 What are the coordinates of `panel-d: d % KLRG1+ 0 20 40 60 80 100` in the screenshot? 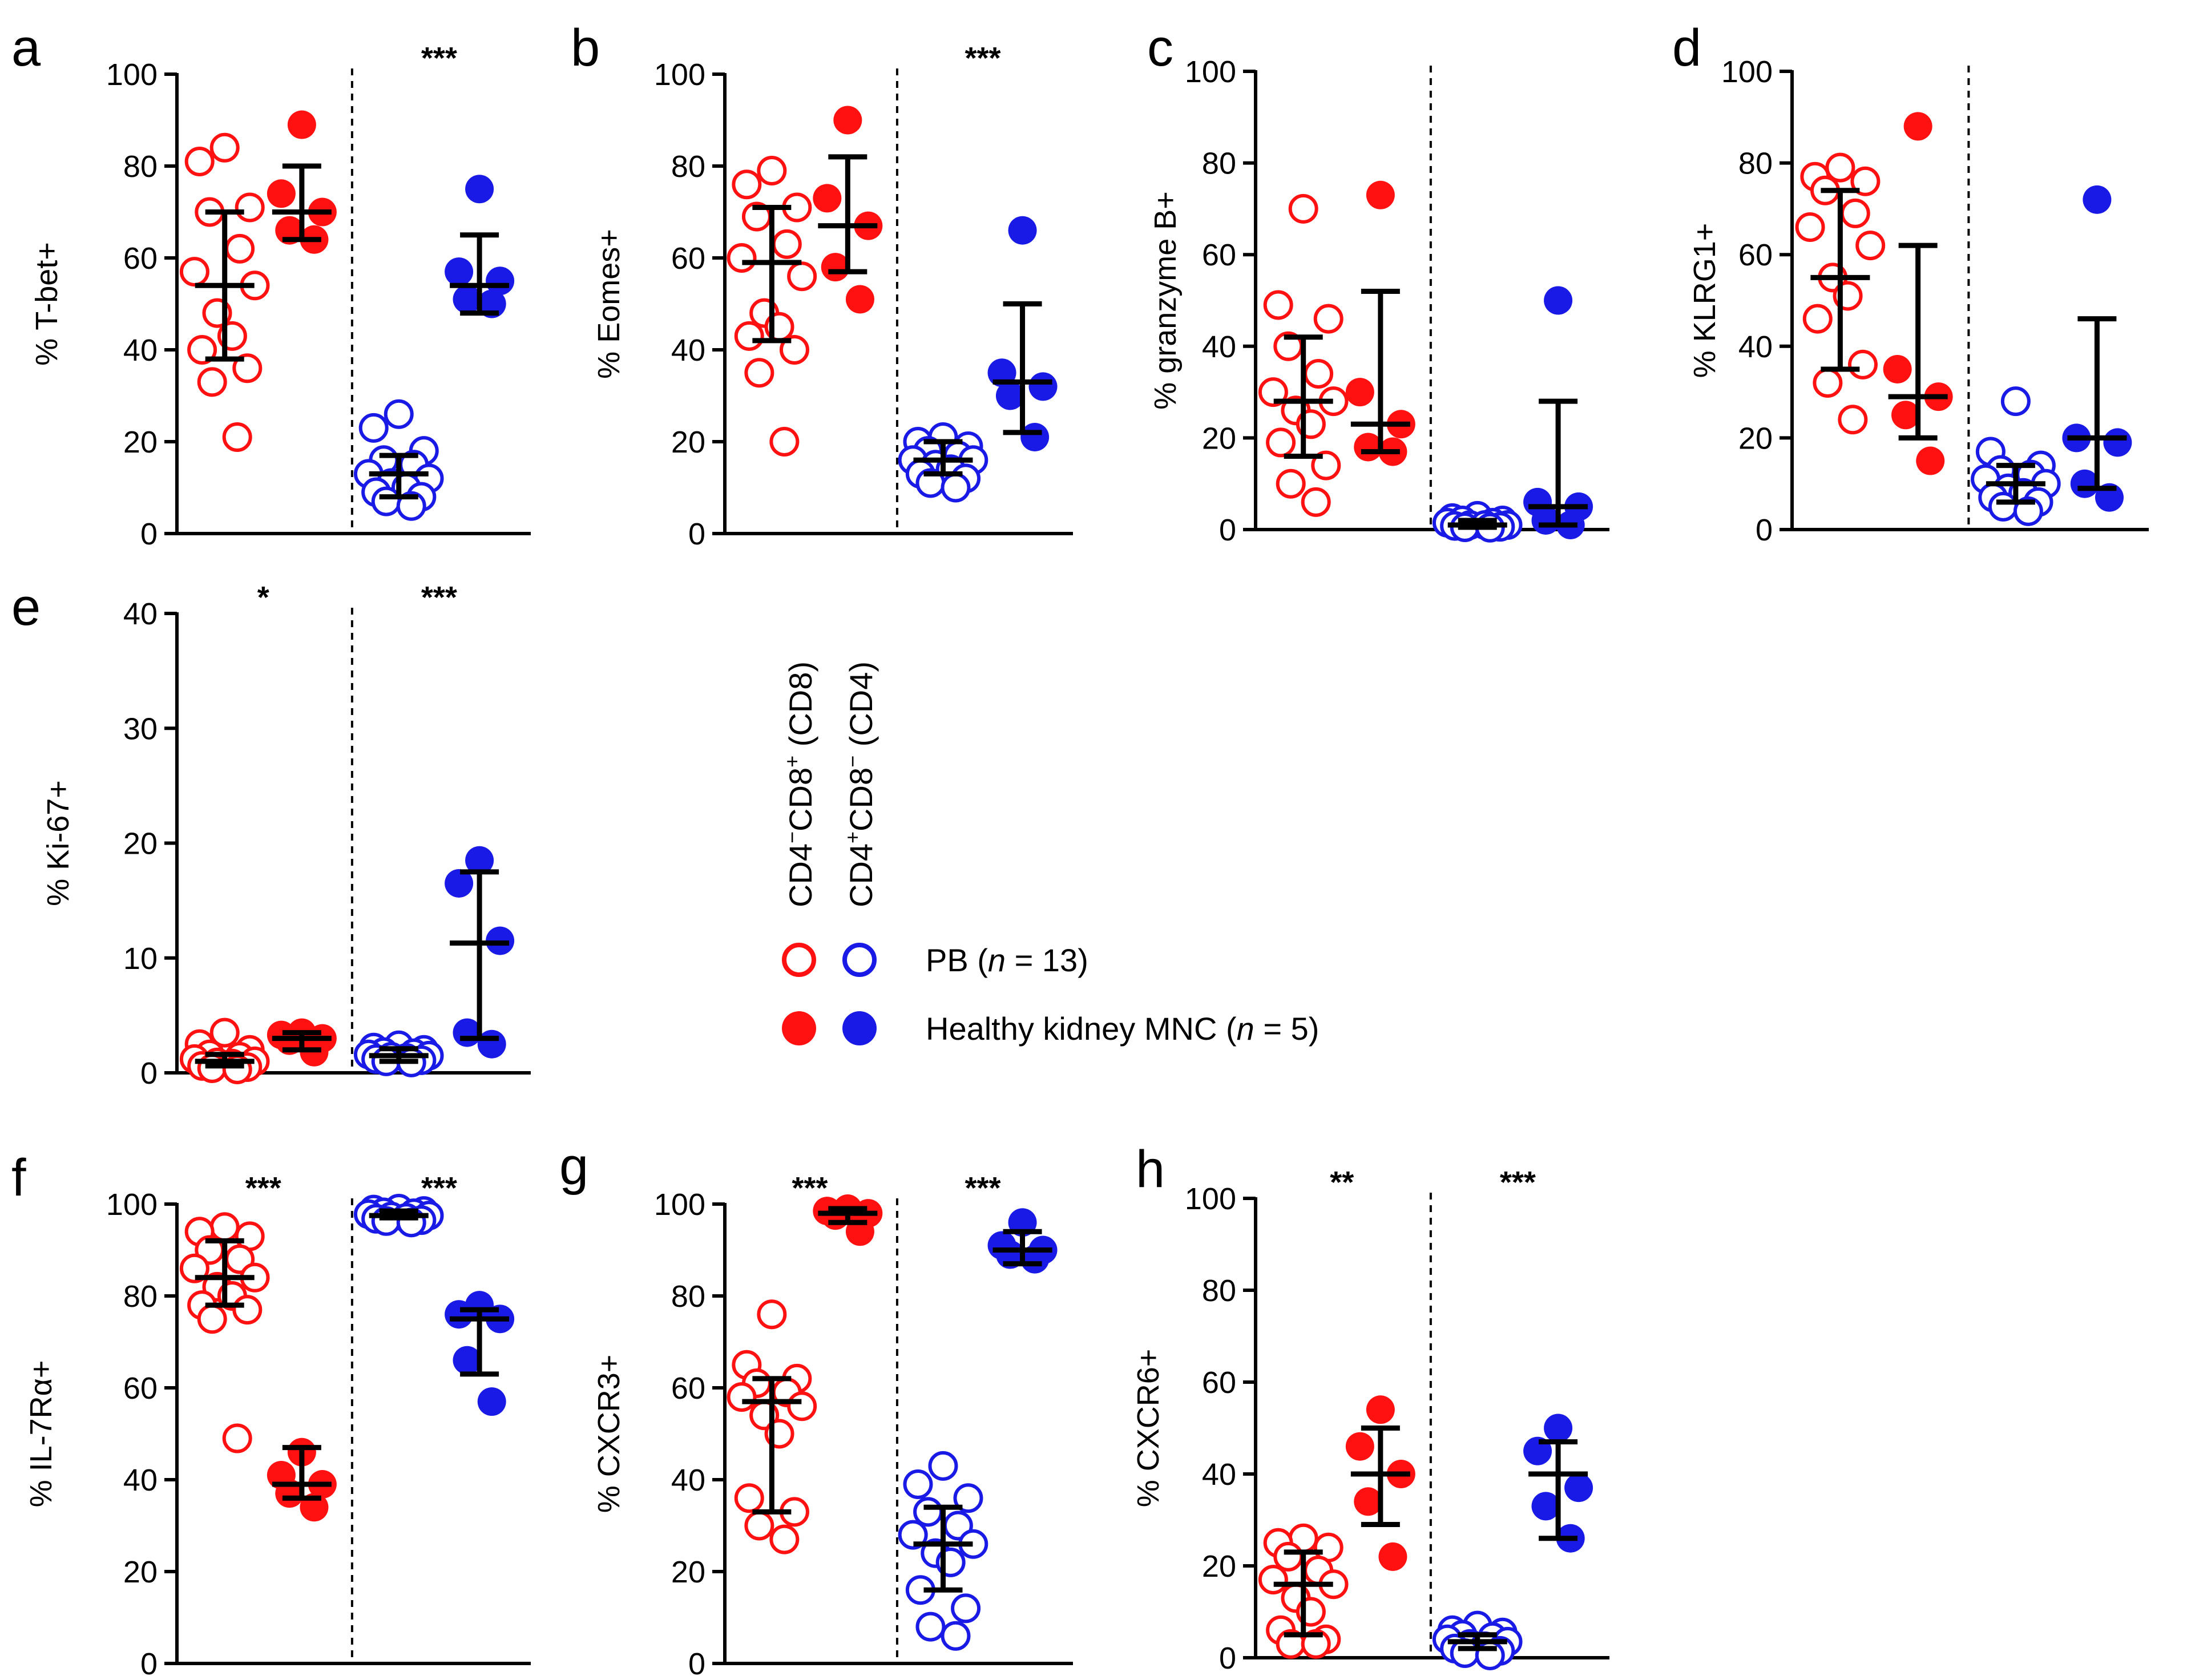 It's located at (1910, 283).